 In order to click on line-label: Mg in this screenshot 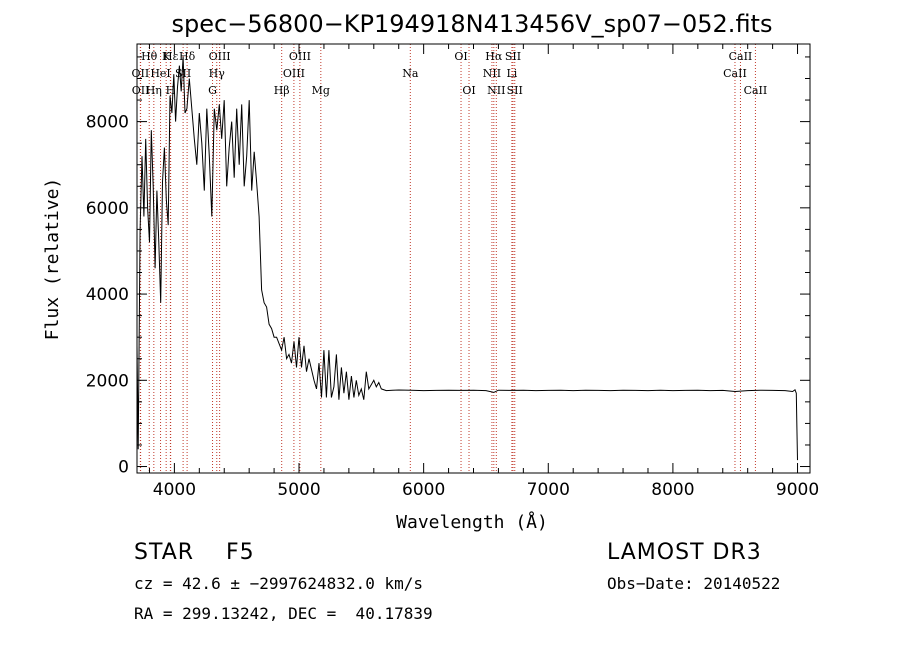, I will do `click(321, 90)`.